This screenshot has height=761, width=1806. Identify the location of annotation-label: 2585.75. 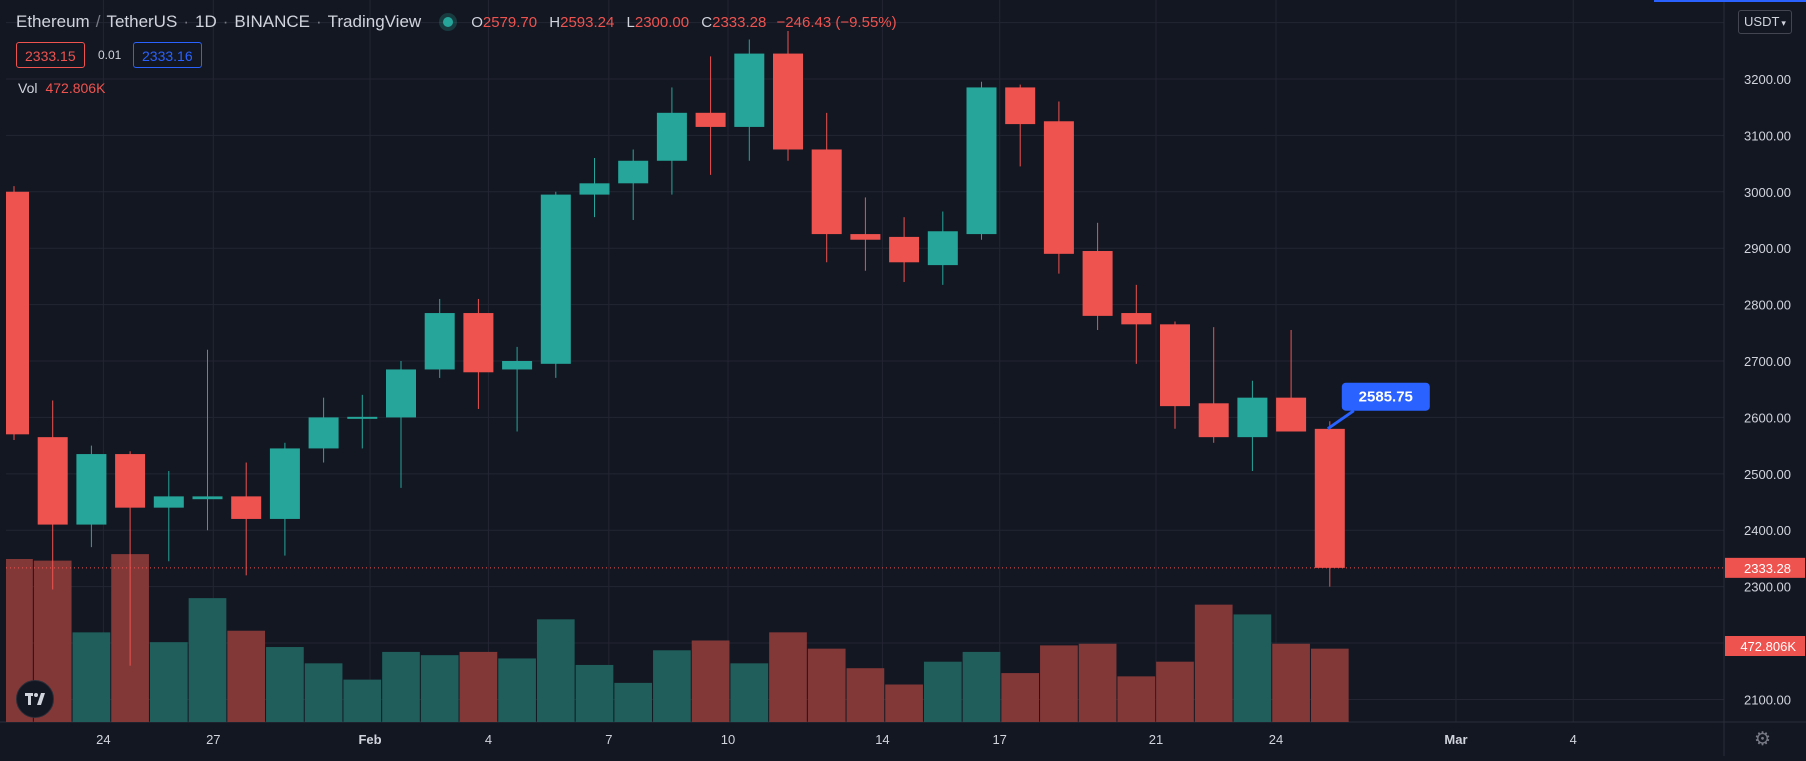
(1386, 397).